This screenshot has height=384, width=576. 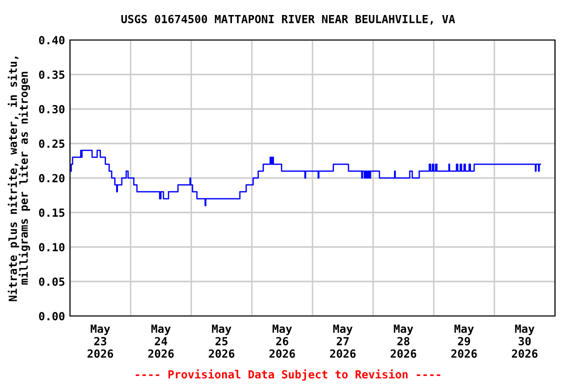 What do you see at coordinates (525, 341) in the screenshot?
I see `x-tick-label: May 30 2026` at bounding box center [525, 341].